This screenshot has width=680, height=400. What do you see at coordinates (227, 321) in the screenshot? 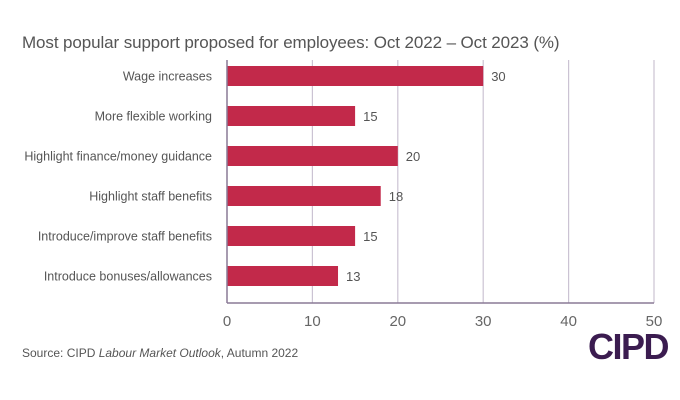
I see `x-tick-label: 0` at bounding box center [227, 321].